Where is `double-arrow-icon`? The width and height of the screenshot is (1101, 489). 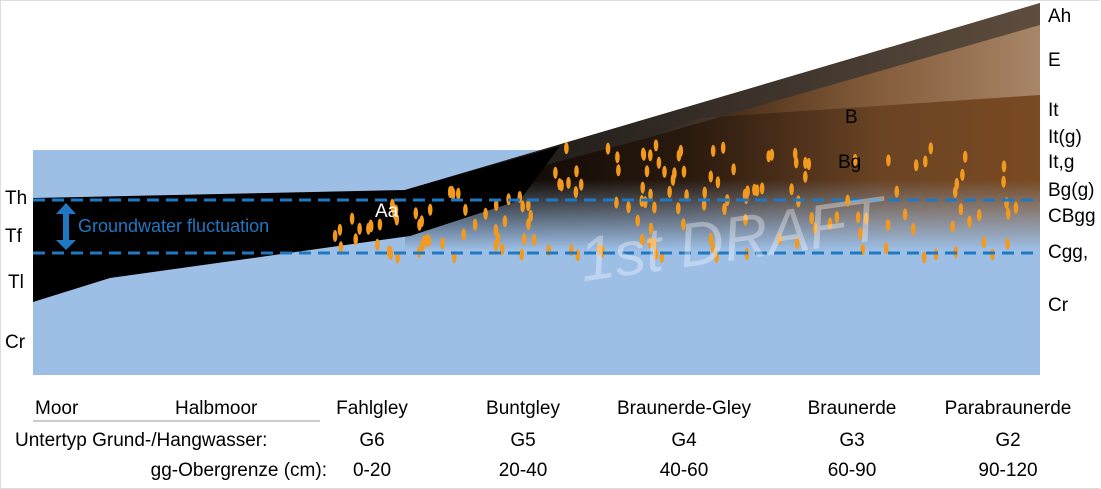
double-arrow-icon is located at coordinates (66, 226).